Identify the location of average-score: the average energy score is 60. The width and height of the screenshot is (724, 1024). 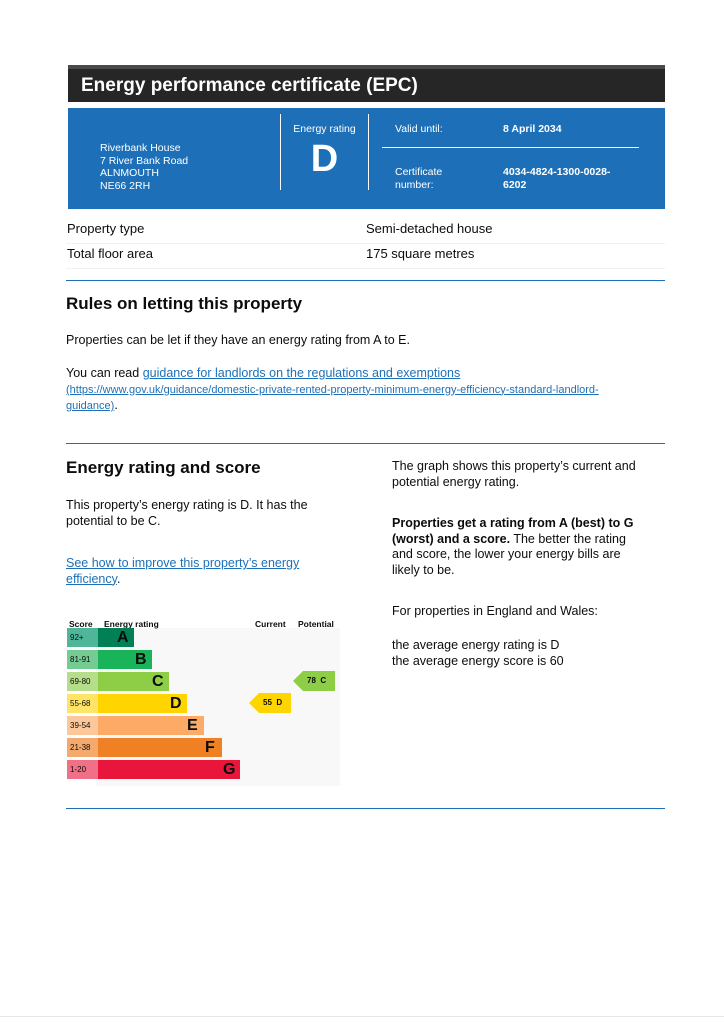
(478, 660).